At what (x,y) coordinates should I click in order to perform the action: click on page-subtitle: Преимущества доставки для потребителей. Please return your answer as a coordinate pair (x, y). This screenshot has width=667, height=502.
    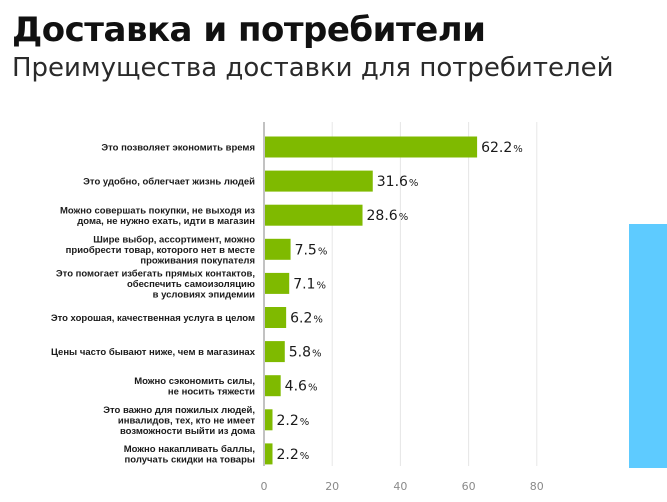
    Looking at the image, I should click on (313, 68).